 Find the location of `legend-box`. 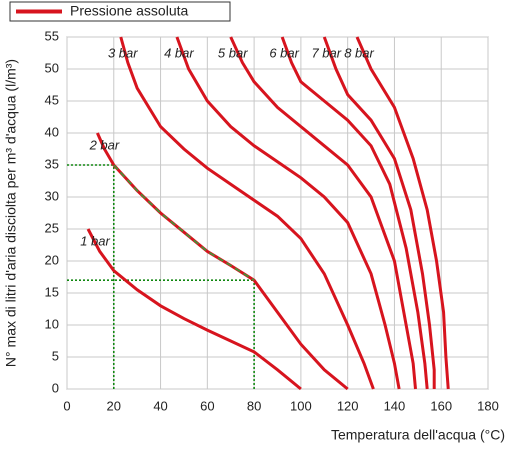

legend-box is located at coordinates (120, 11).